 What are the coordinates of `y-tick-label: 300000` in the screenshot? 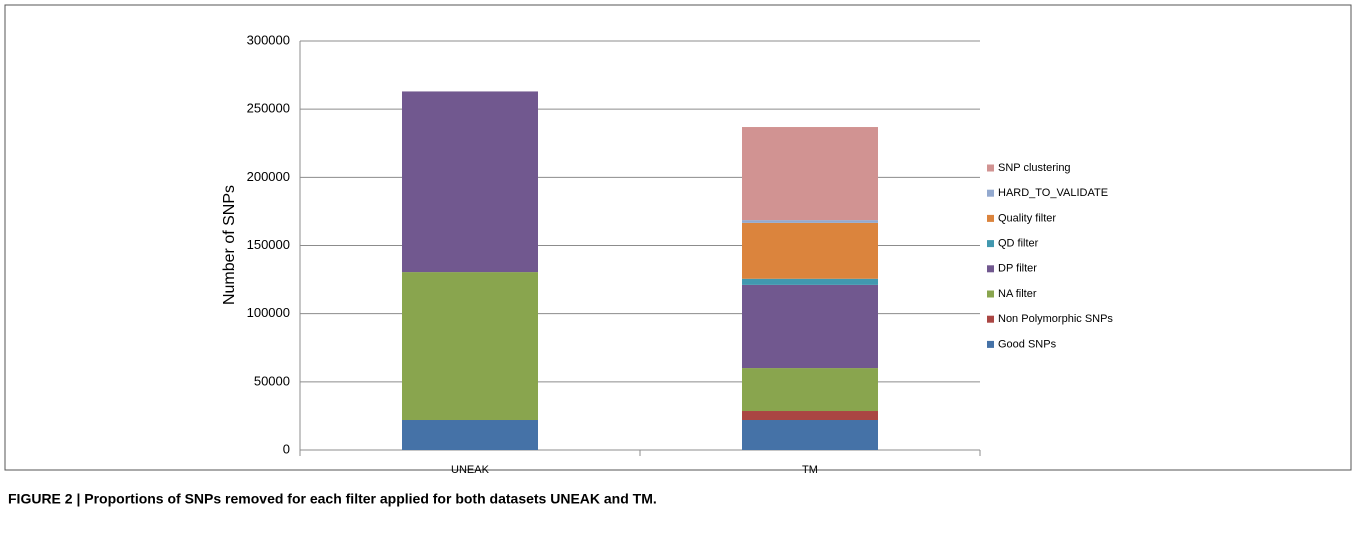 It's located at (268, 39).